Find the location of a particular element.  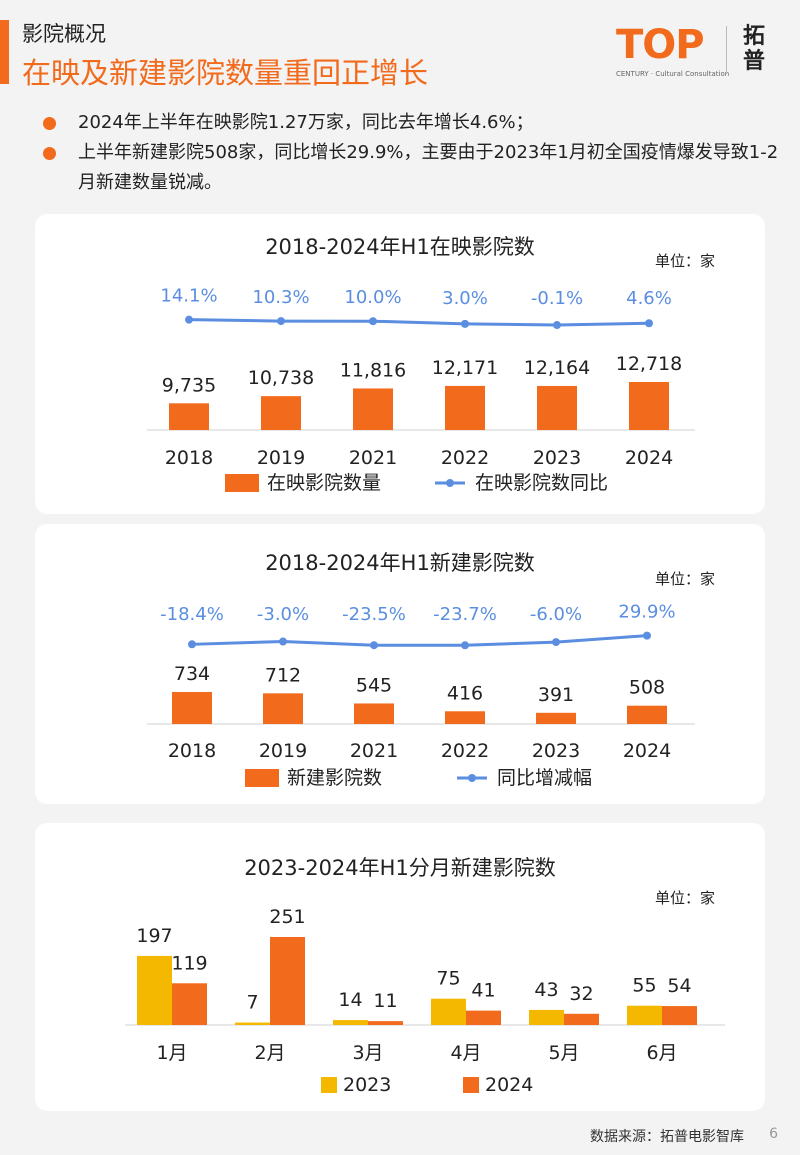

line-value-label: -3.0% is located at coordinates (283, 614).